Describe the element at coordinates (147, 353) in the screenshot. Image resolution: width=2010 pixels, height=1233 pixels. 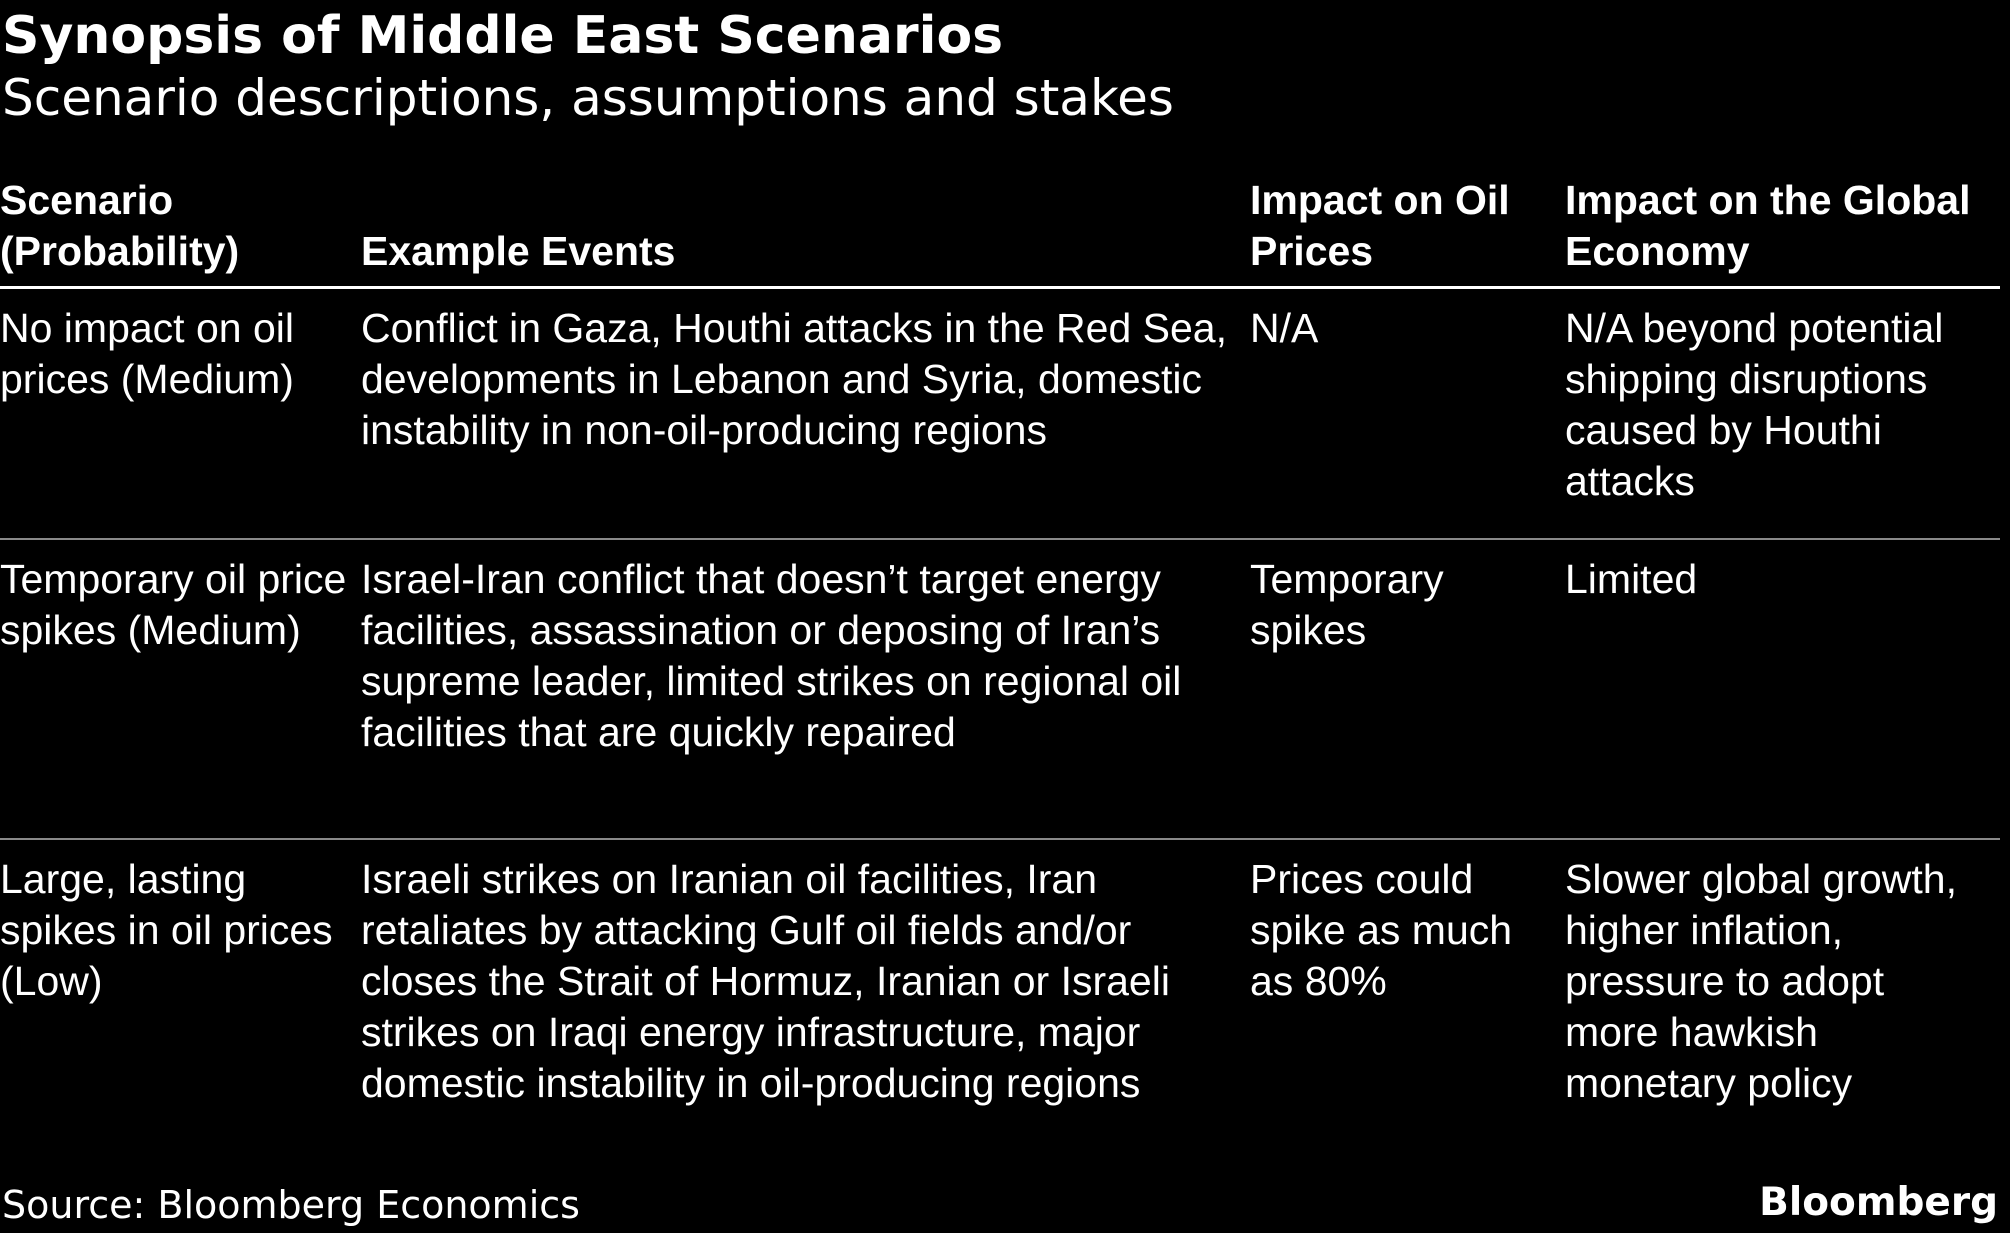
I see `table-cell-scenario: No impact on oil prices (Medium)` at that location.